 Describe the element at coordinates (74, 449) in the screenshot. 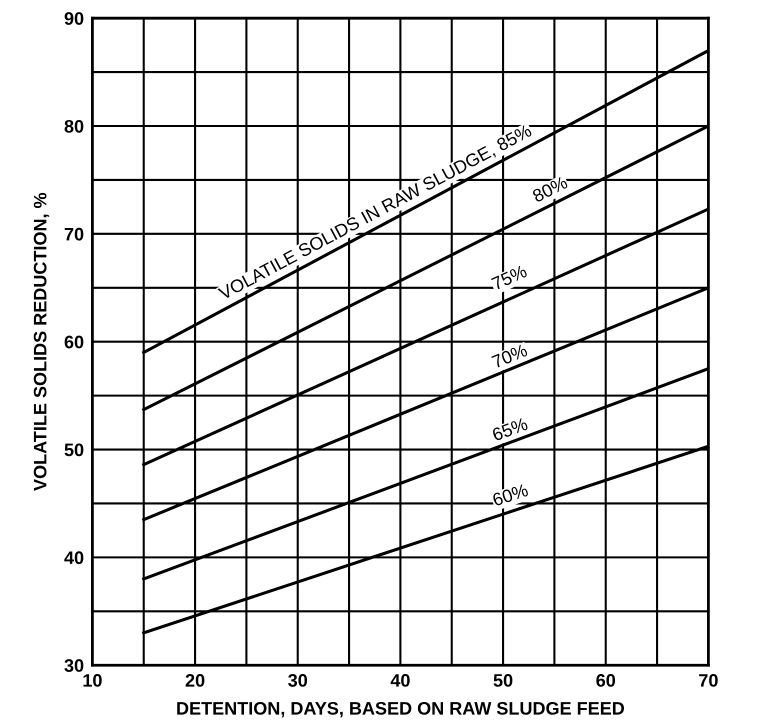

I see `y-tick-label: 50` at that location.